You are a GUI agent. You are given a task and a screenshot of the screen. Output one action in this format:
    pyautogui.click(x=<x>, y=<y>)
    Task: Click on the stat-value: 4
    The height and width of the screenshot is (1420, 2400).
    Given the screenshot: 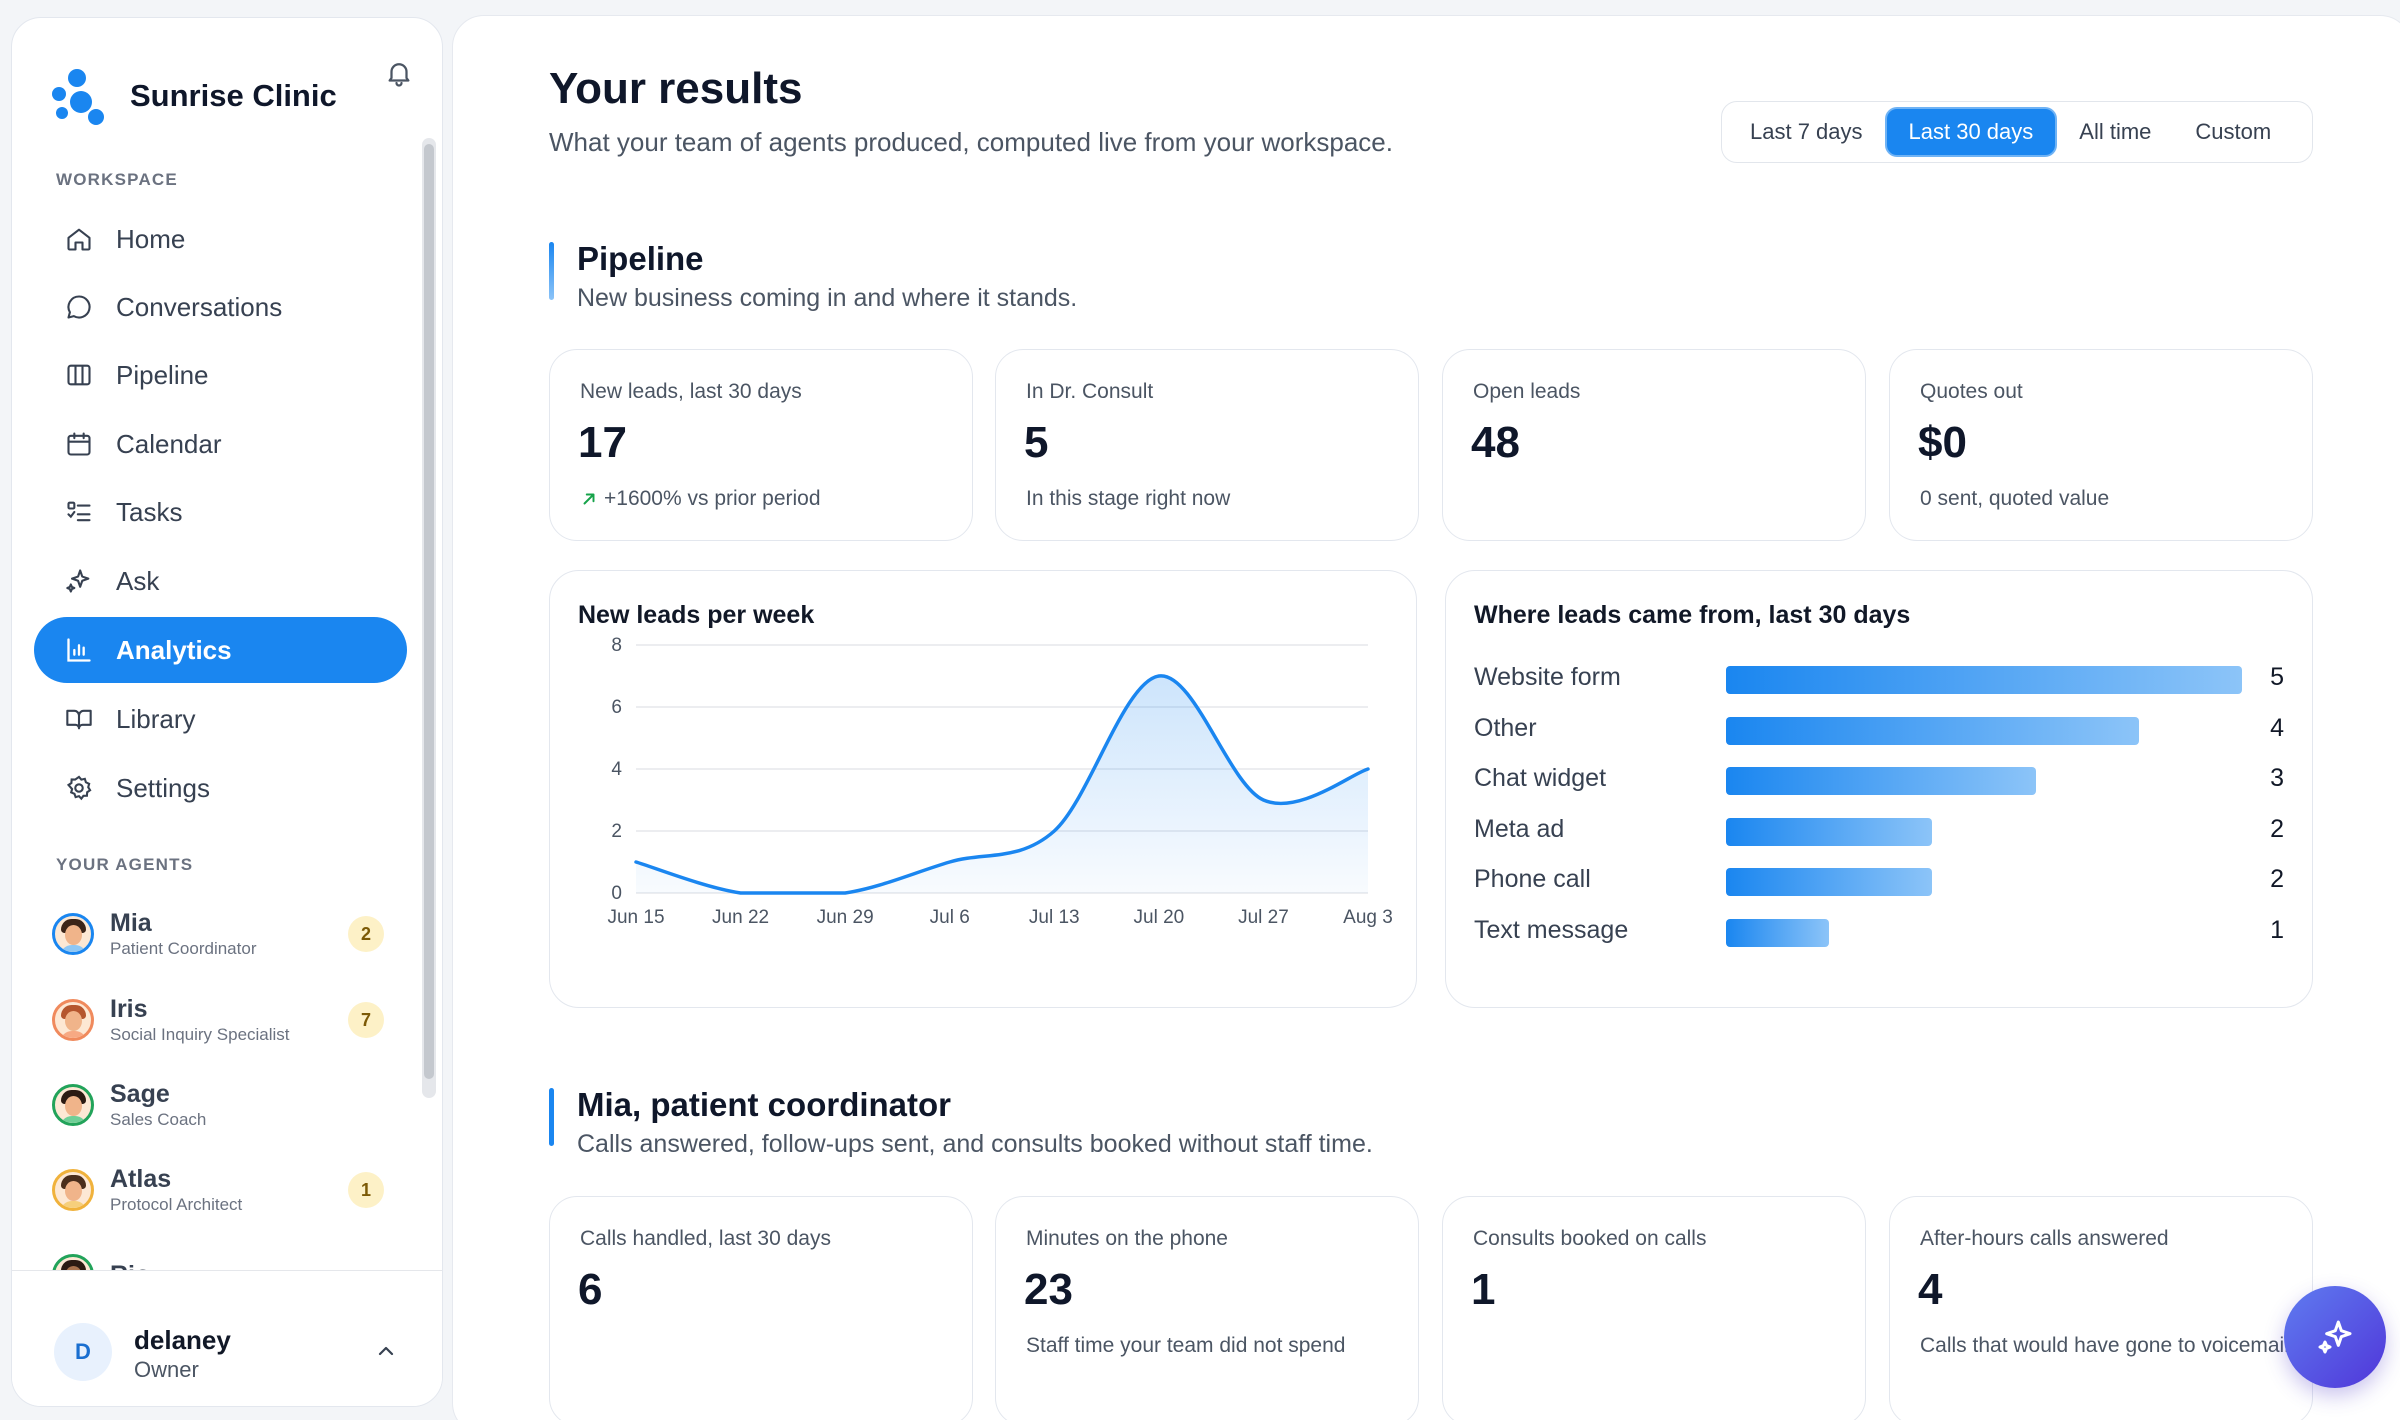 What is the action you would take?
    pyautogui.click(x=1930, y=1289)
    